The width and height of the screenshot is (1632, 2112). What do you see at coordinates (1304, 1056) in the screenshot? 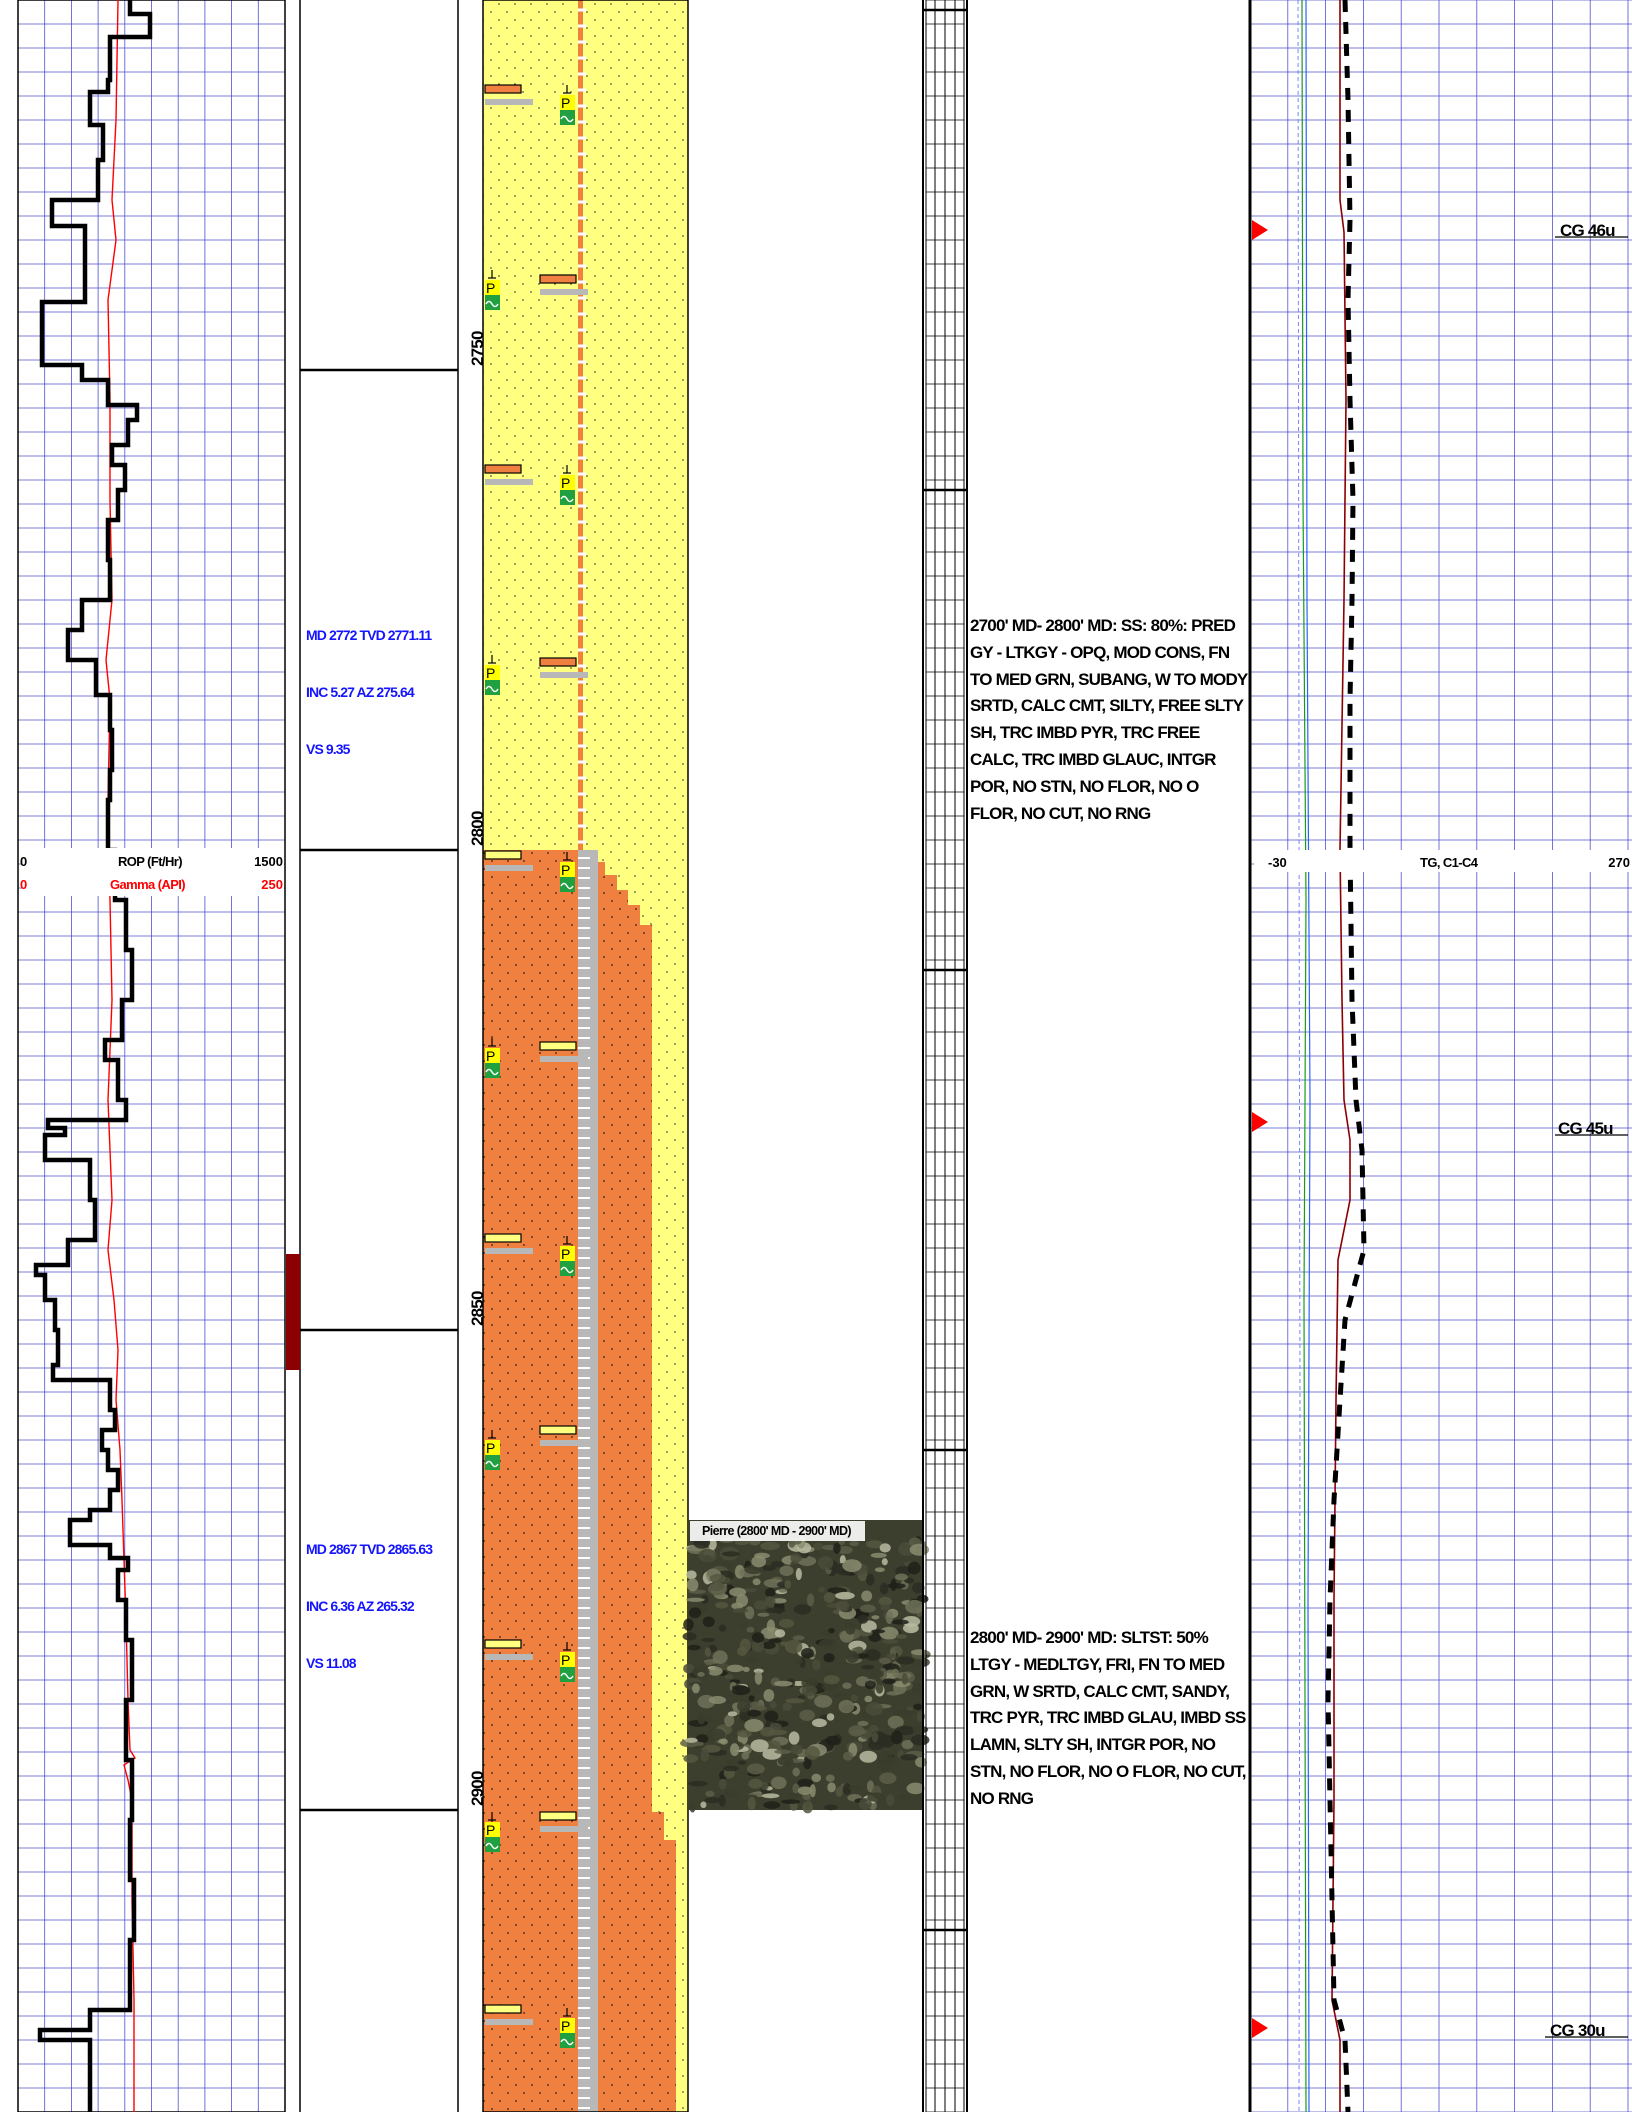
I see `c1-curve` at bounding box center [1304, 1056].